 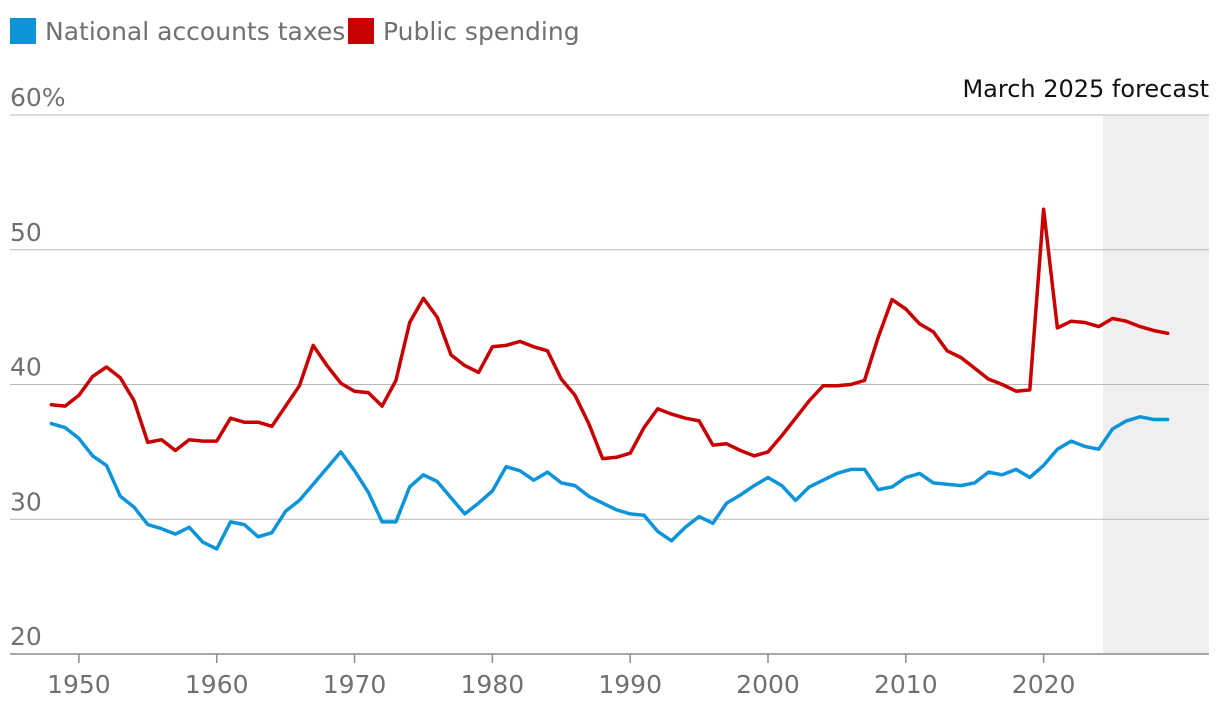 I want to click on legend-label-national-accounts-taxes: National accounts taxes, so click(x=195, y=31).